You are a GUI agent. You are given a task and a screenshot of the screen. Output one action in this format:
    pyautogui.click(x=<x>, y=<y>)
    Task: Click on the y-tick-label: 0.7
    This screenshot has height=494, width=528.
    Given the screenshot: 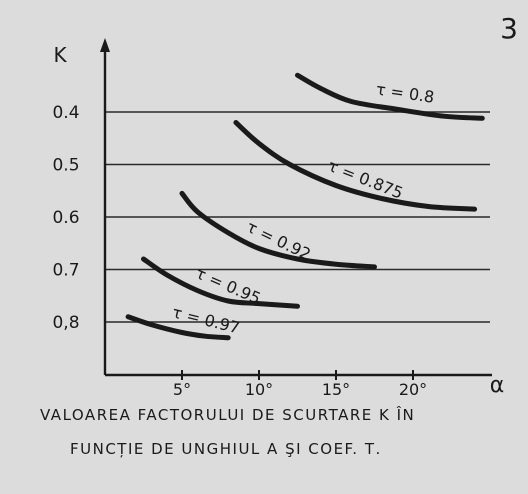 What is the action you would take?
    pyautogui.click(x=65, y=271)
    